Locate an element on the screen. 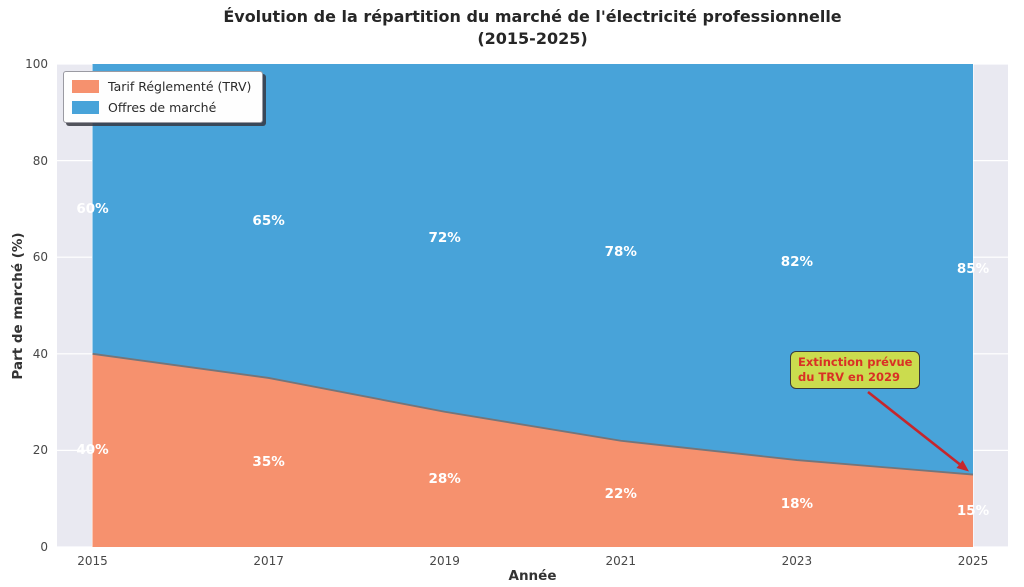 The height and width of the screenshot is (587, 1024). data-label-trv: 18% is located at coordinates (797, 503).